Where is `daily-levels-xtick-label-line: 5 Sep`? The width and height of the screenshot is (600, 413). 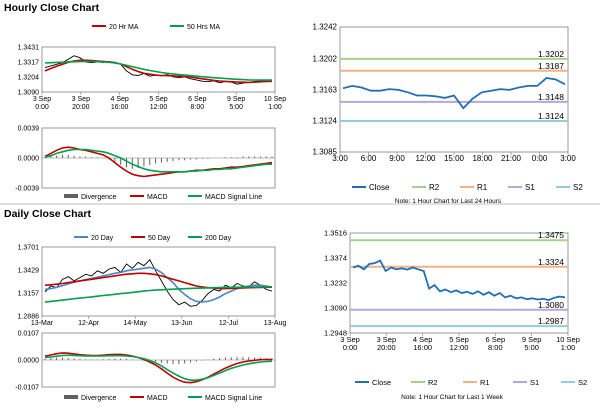 daily-levels-xtick-label-line: 5 Sep is located at coordinates (459, 339).